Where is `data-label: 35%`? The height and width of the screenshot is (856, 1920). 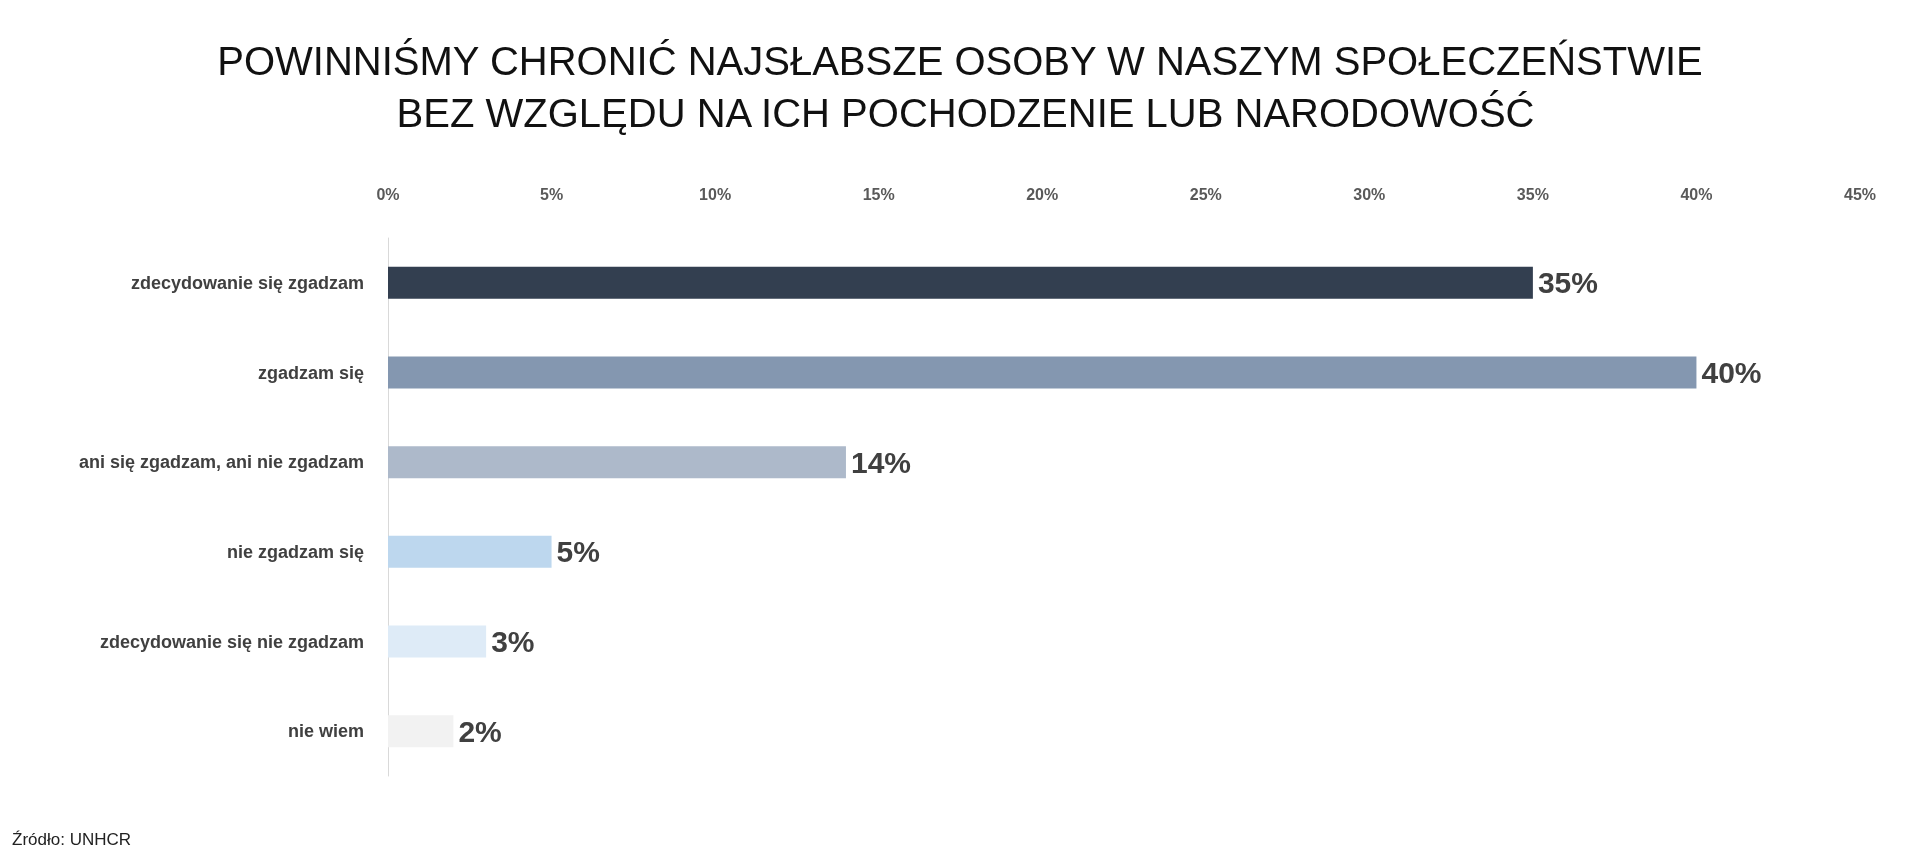 data-label: 35% is located at coordinates (1567, 283).